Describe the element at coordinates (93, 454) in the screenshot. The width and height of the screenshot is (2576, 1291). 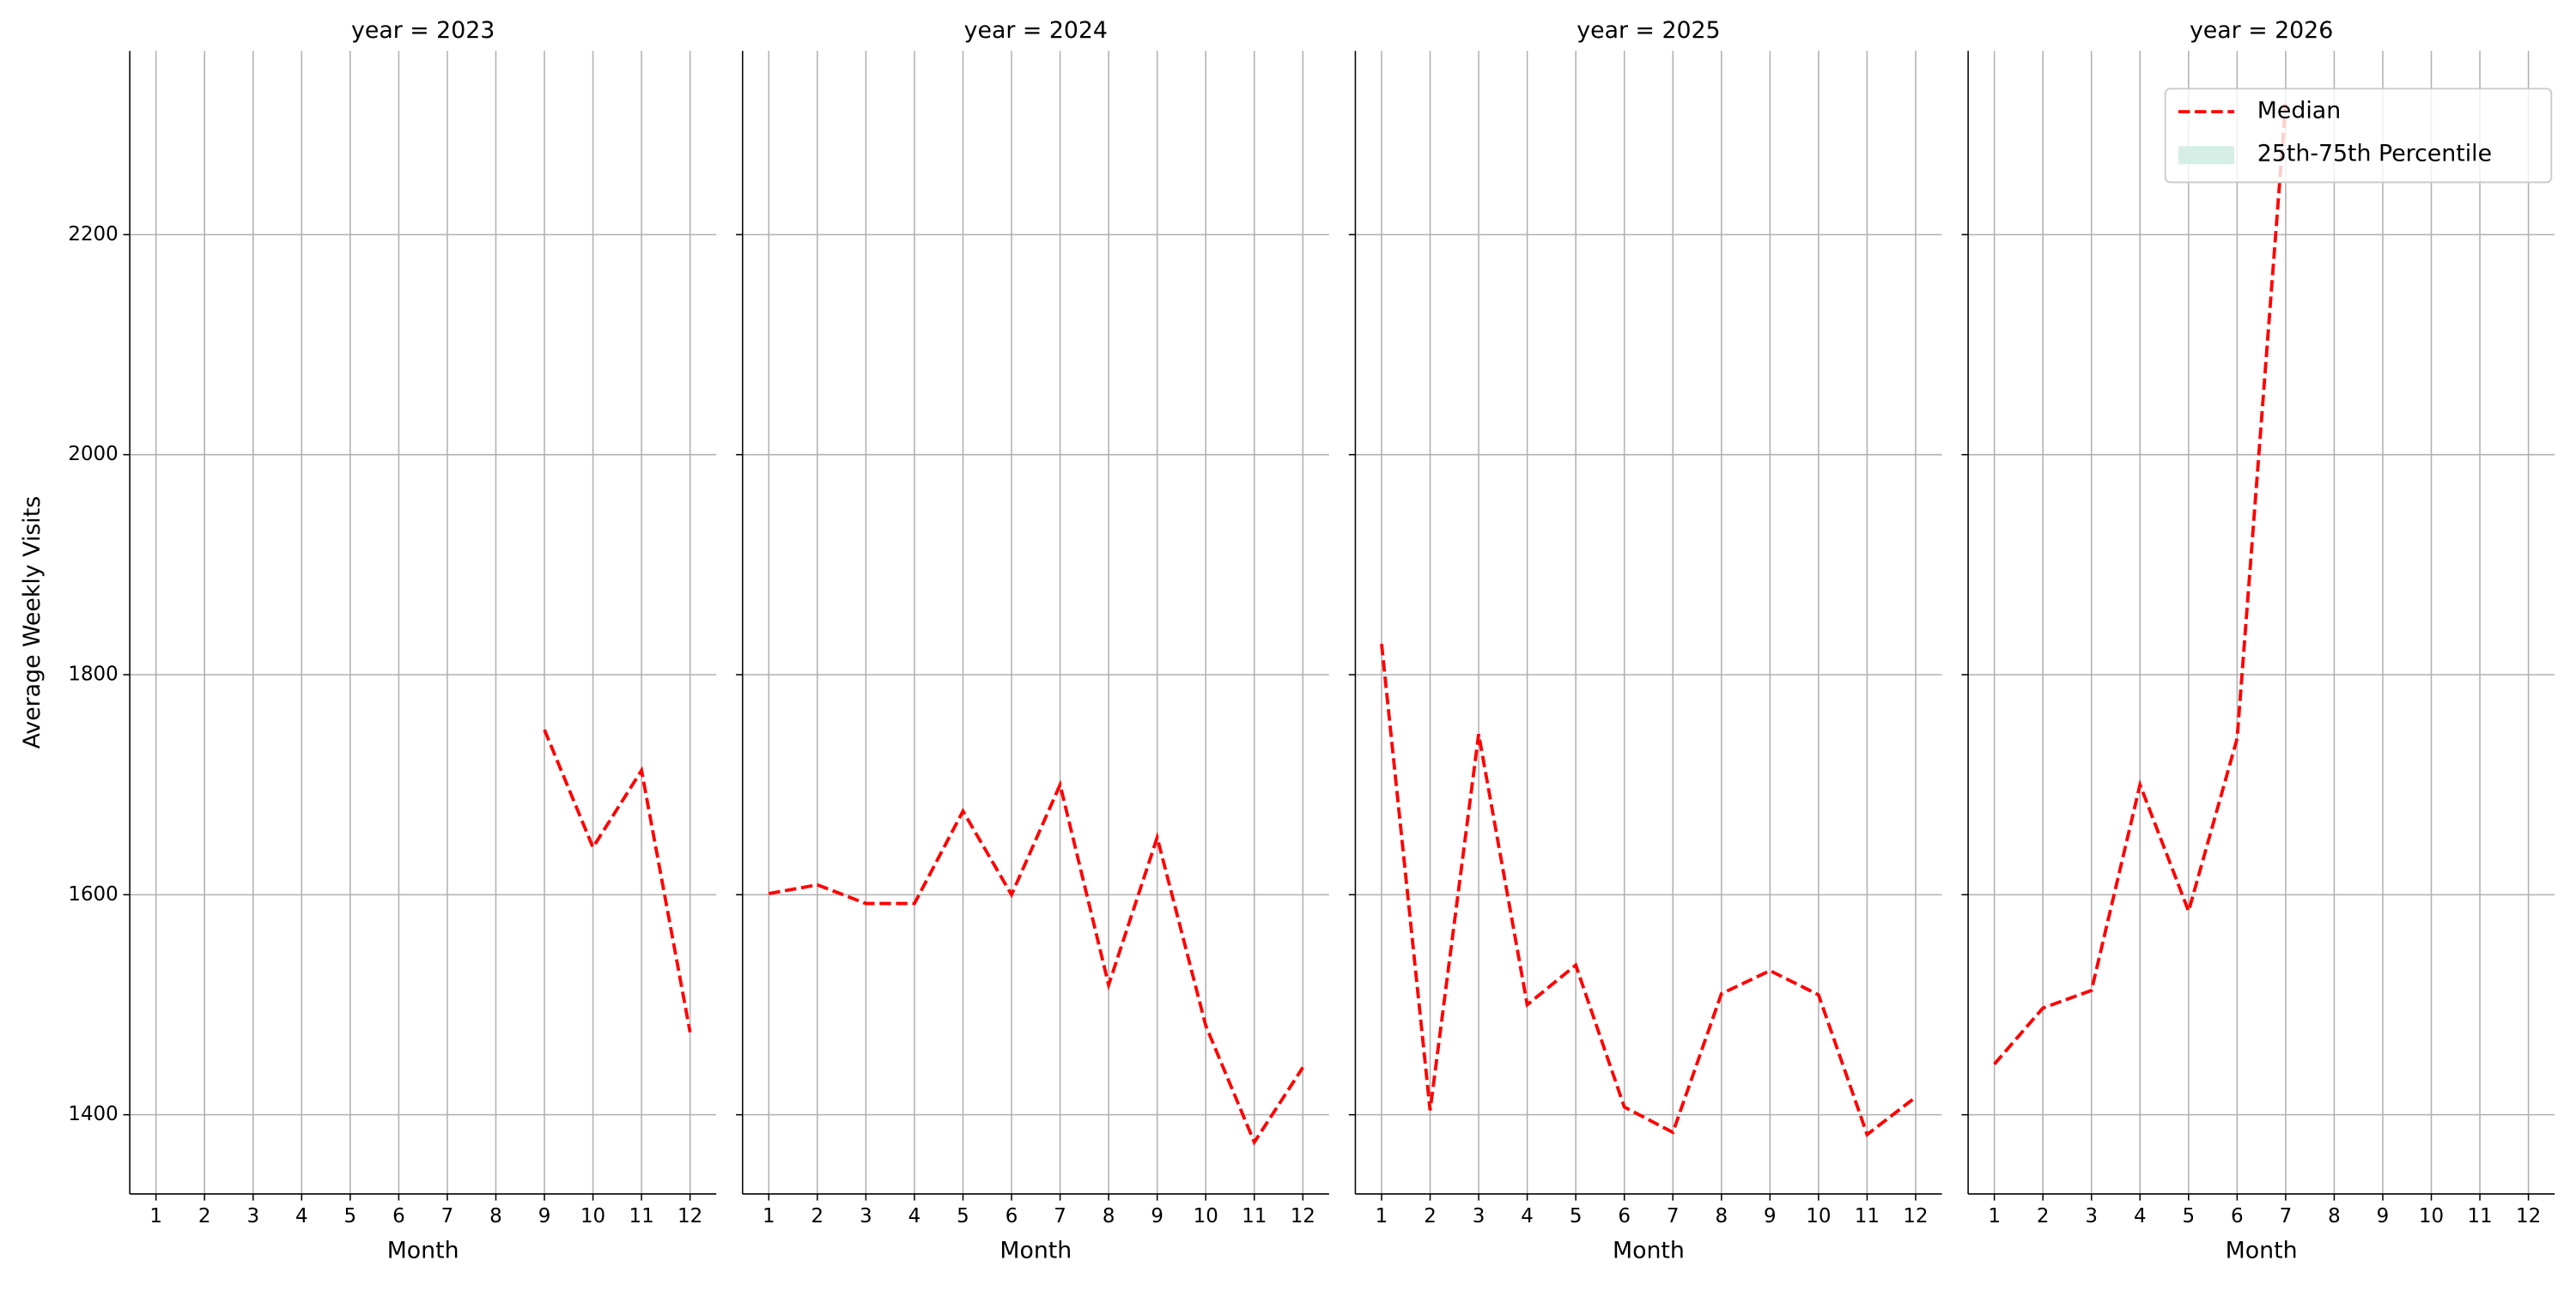
I see `y-tick-label: 2000` at that location.